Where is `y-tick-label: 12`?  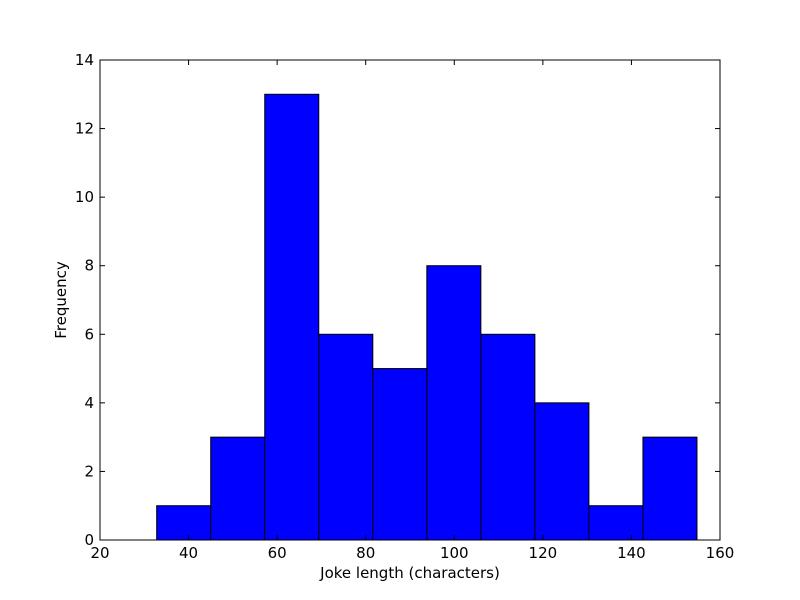
y-tick-label: 12 is located at coordinates (84, 129).